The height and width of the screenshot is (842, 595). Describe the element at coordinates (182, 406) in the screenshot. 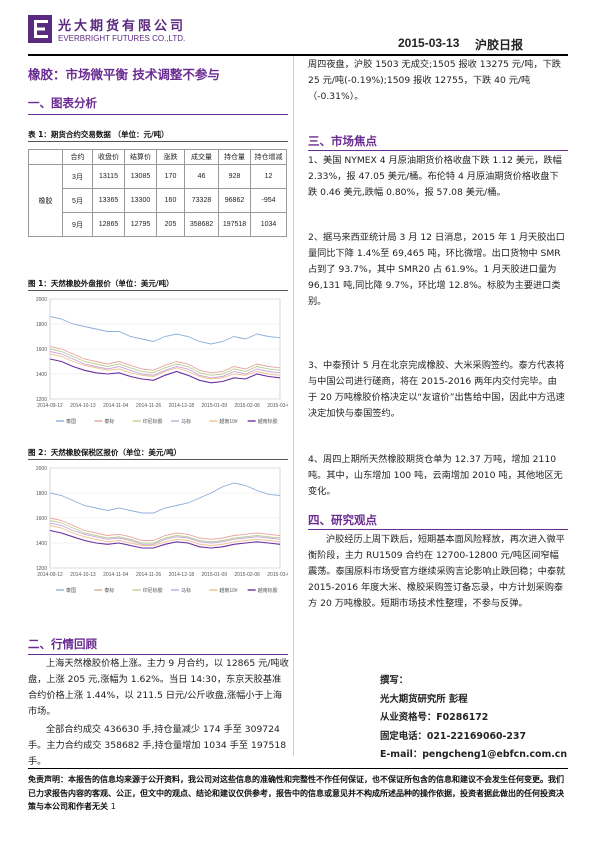

I see `chart1-x-tick-label: 2014-12-18` at that location.